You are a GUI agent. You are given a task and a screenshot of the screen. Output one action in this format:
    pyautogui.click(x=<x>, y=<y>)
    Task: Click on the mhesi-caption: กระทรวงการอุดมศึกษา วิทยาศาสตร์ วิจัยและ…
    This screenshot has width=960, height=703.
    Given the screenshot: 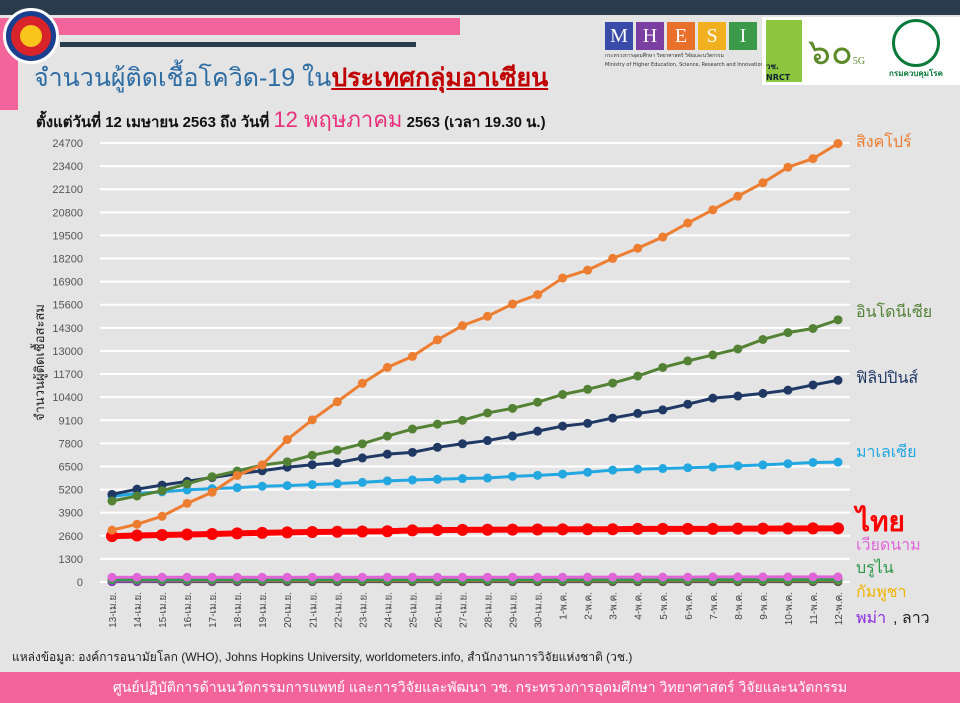 What is the action you would take?
    pyautogui.click(x=664, y=56)
    